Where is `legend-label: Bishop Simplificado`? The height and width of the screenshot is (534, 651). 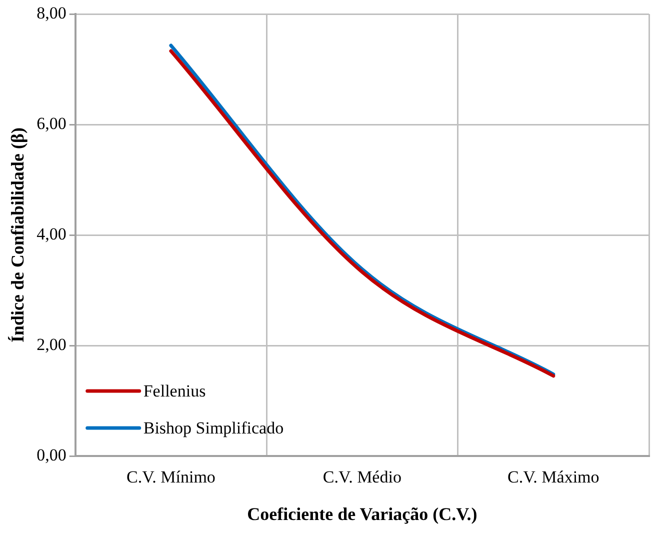 legend-label: Bishop Simplificado is located at coordinates (213, 428).